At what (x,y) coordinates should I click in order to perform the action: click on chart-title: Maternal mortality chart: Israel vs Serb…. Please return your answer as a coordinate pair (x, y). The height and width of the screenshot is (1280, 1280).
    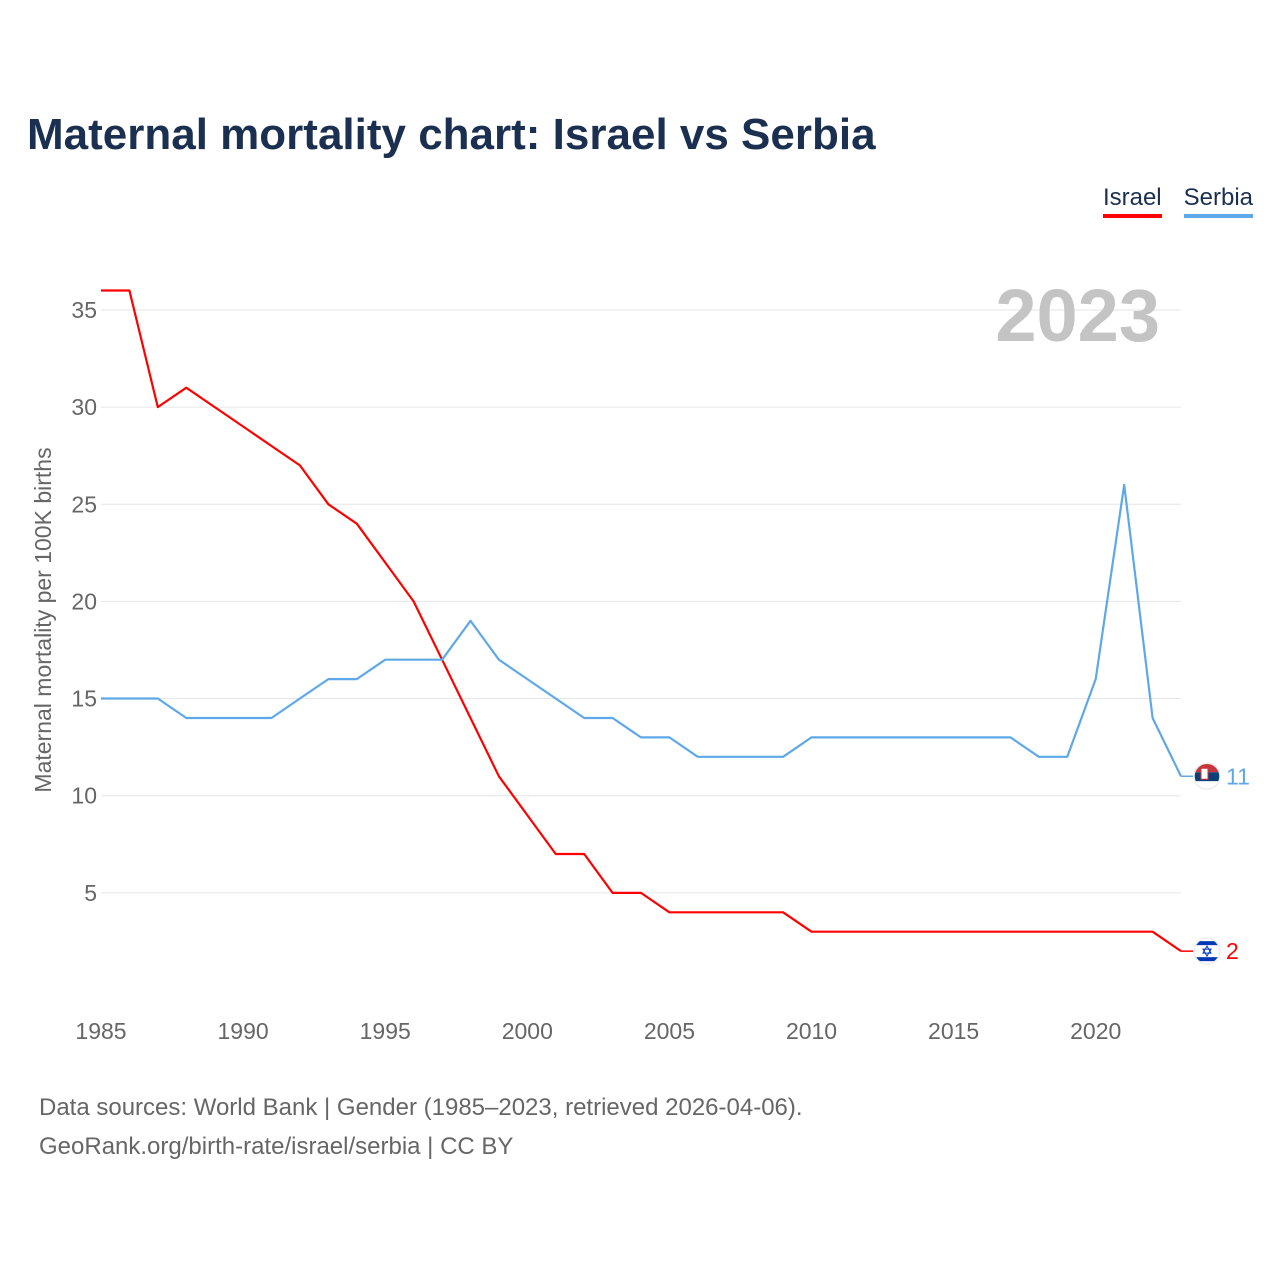
    Looking at the image, I should click on (451, 134).